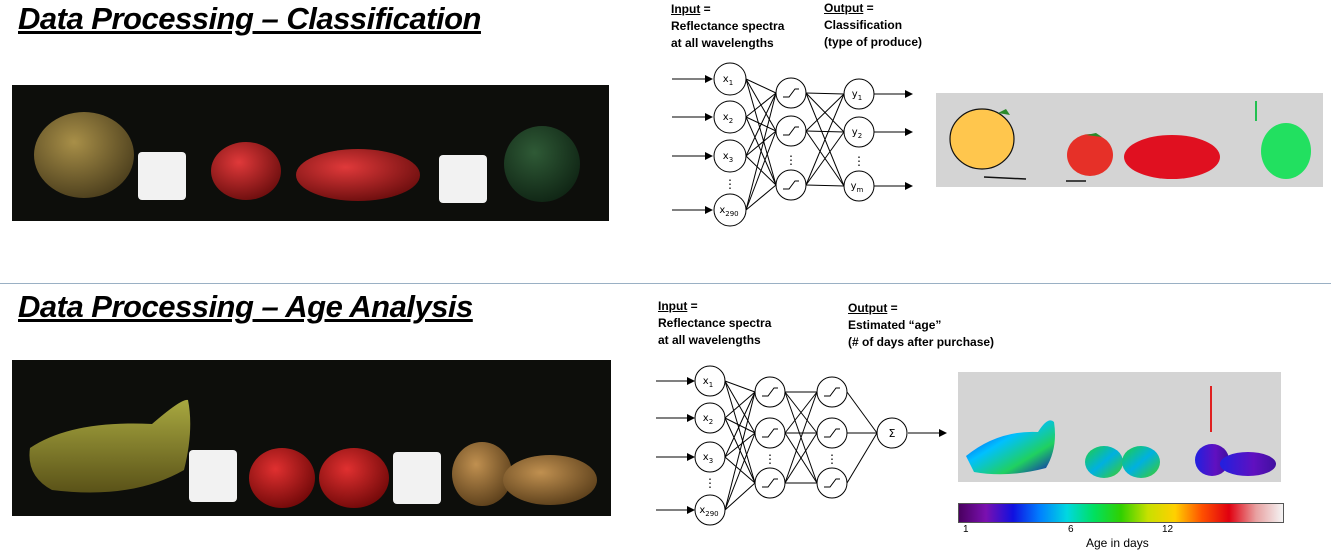  Describe the element at coordinates (311, 438) in the screenshot. I see `produce-photo-aging` at that location.